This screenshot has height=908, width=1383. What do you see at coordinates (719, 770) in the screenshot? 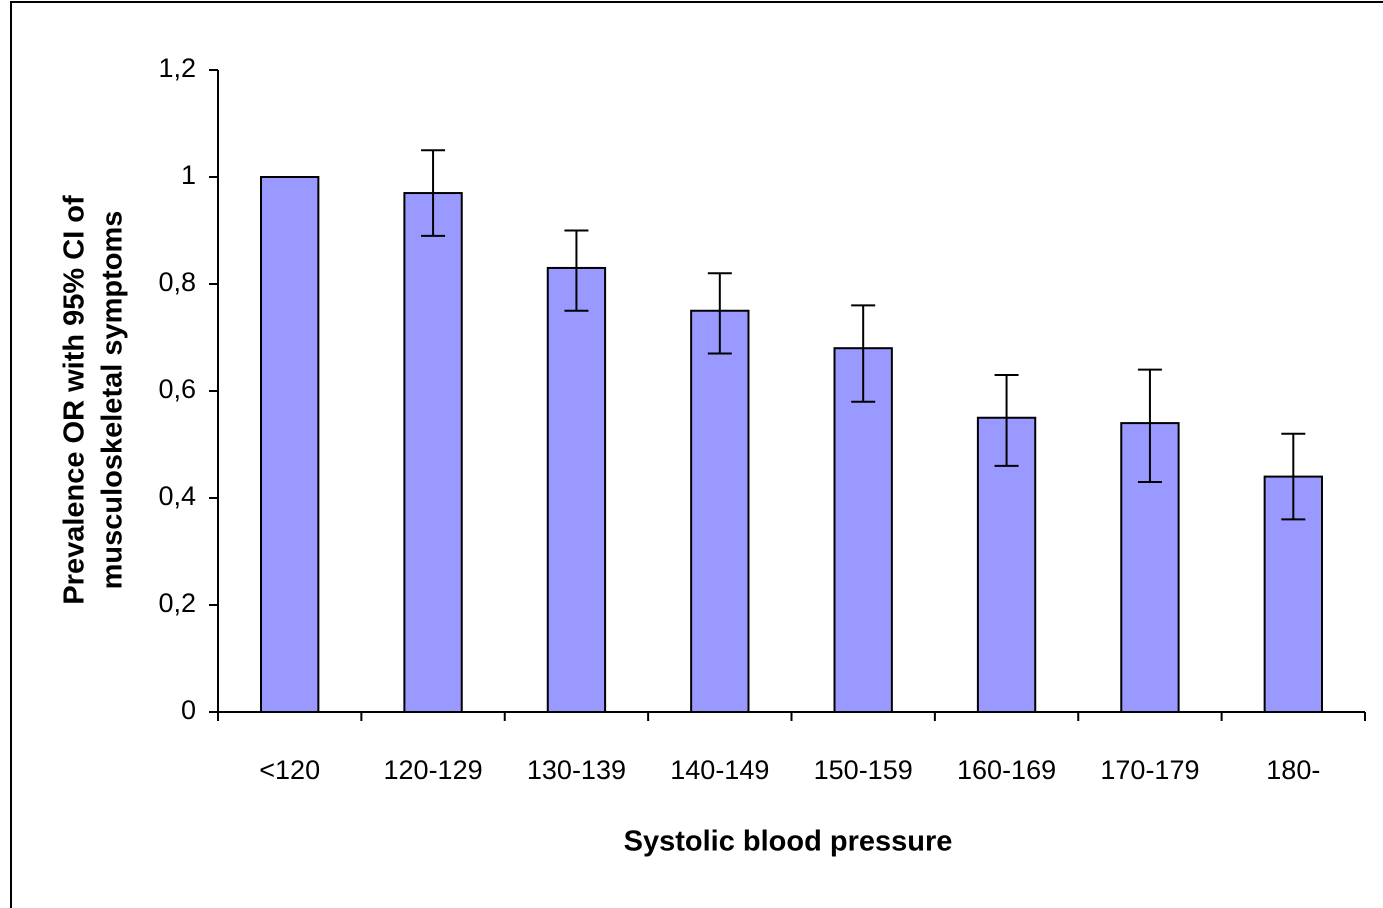
I see `x-tick-label: 140-149` at bounding box center [719, 770].